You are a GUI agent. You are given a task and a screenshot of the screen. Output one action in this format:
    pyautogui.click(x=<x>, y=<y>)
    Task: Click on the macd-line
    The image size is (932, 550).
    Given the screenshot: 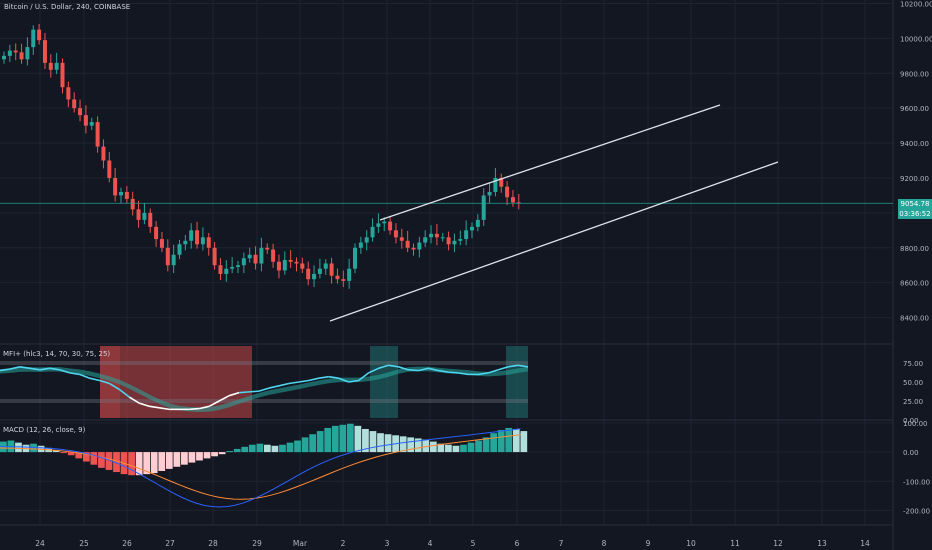 What is the action you would take?
    pyautogui.click(x=260, y=468)
    